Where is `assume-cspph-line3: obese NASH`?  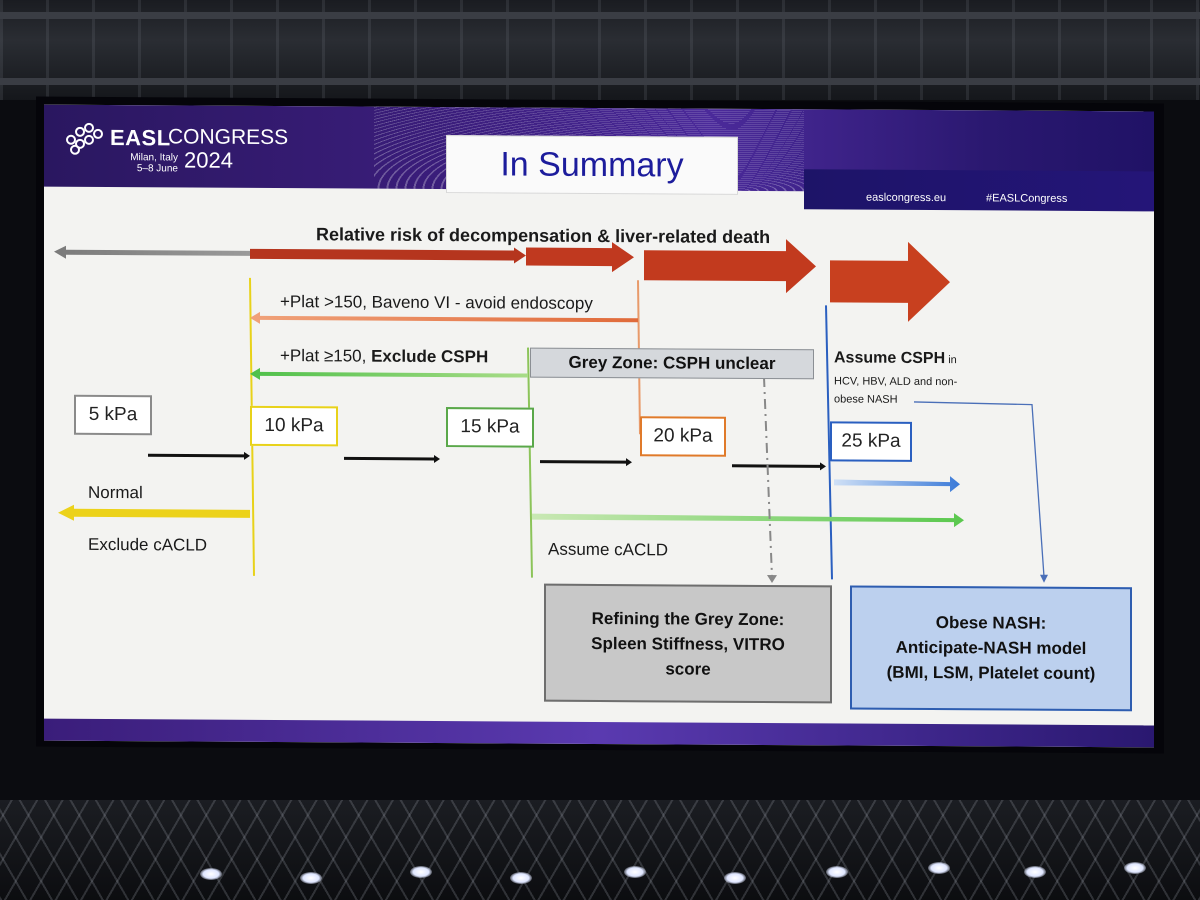
assume-cspph-line3: obese NASH is located at coordinates (866, 399).